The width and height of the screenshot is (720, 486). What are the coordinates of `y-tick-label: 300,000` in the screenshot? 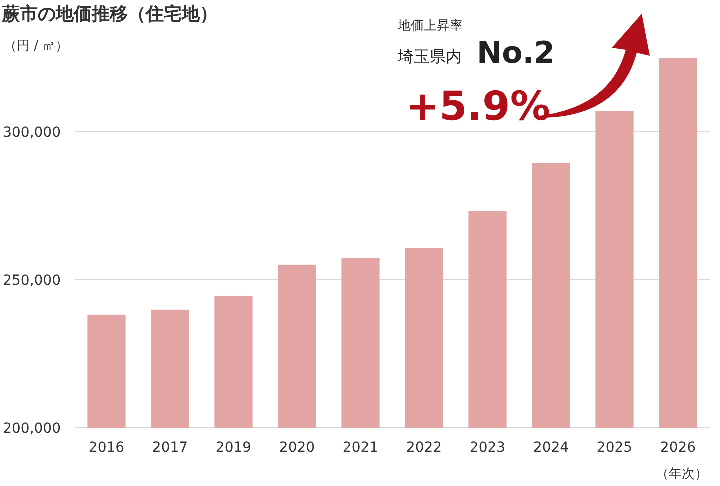 It's located at (32, 133).